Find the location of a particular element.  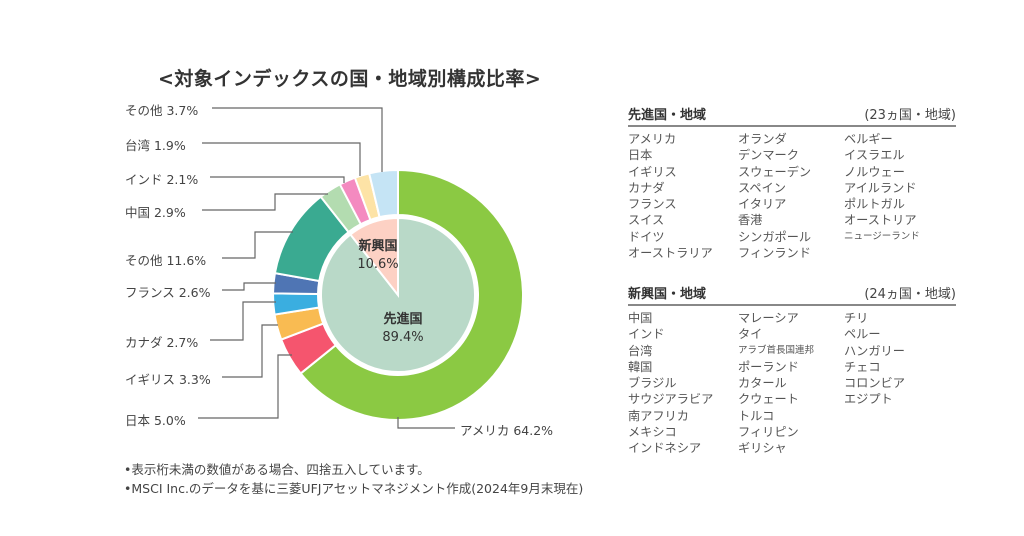

country-item: ペルー is located at coordinates (862, 334).